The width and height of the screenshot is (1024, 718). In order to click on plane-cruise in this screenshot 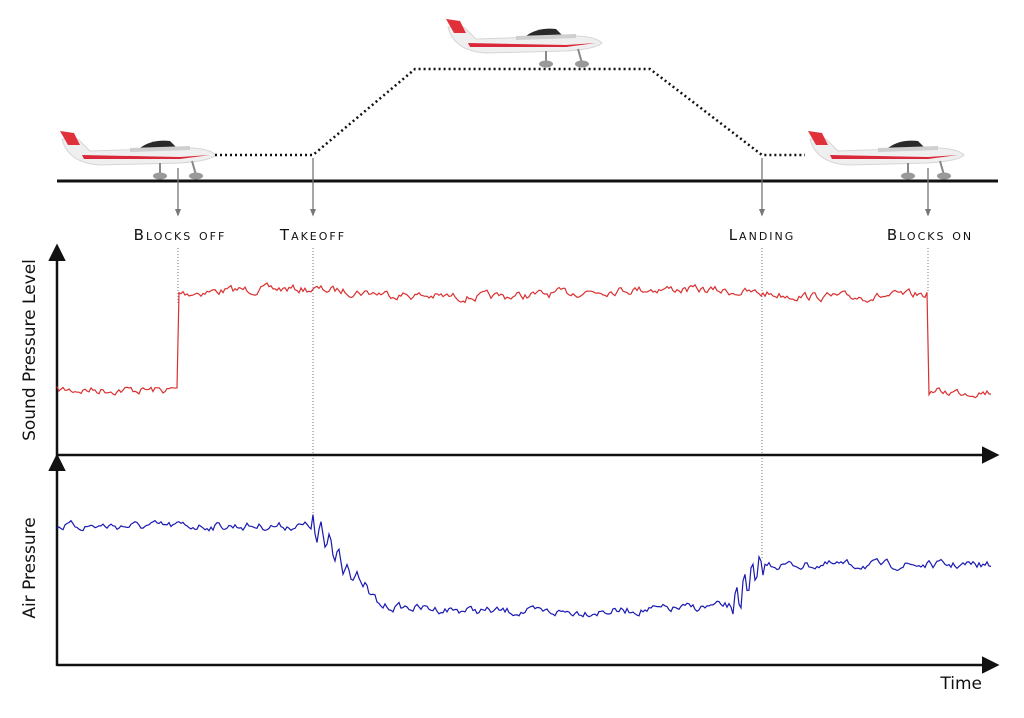, I will do `click(524, 43)`.